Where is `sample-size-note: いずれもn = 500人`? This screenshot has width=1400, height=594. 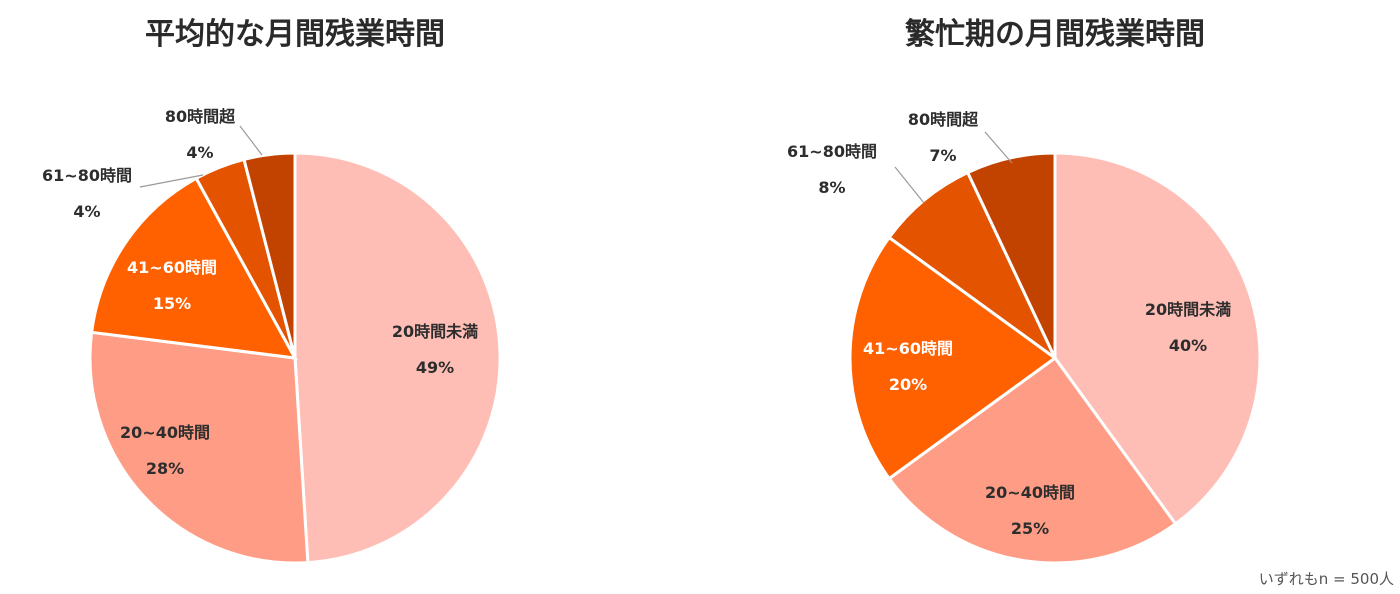
sample-size-note: いずれもn = 500人 is located at coordinates (1326, 579).